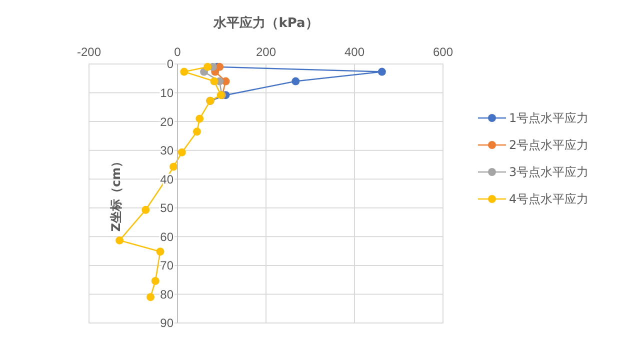 The height and width of the screenshot is (344, 641). I want to click on y-tick-label: 70, so click(167, 265).